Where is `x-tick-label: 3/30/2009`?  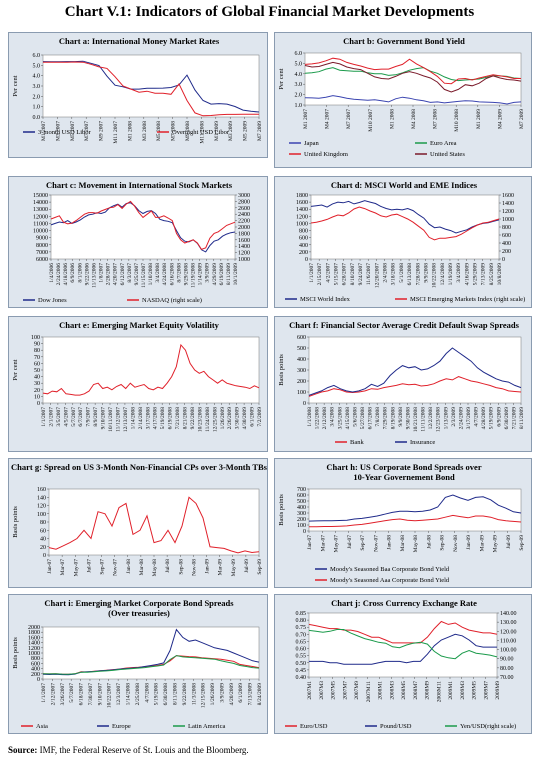
x-tick-label: 3/30/2009 is located at coordinates (238, 418).